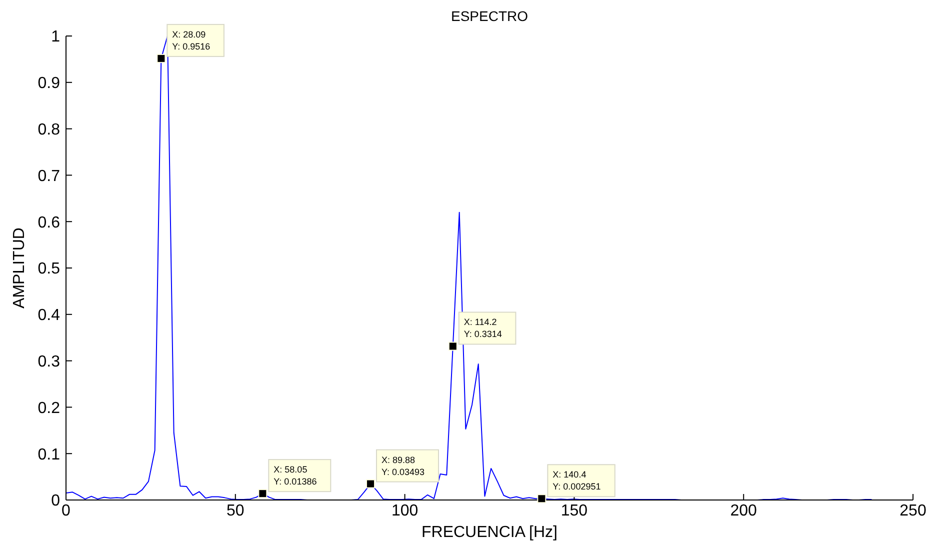  Describe the element at coordinates (295, 475) in the screenshot. I see `annotation: X: 58.05 Y: 0.01386` at that location.